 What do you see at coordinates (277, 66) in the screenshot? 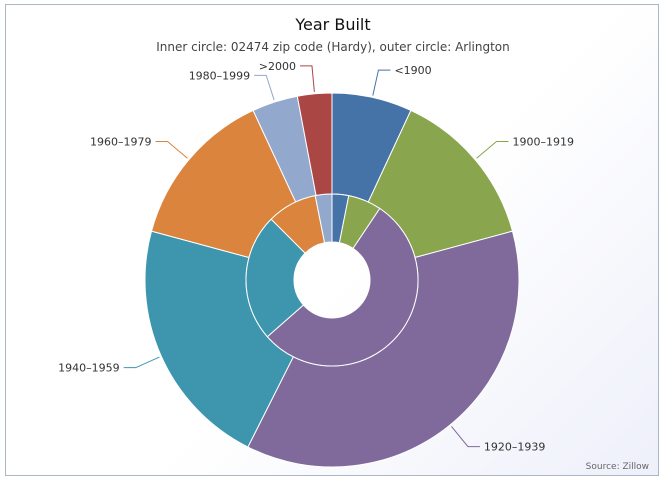
I see `label-after-2000: >2000` at bounding box center [277, 66].